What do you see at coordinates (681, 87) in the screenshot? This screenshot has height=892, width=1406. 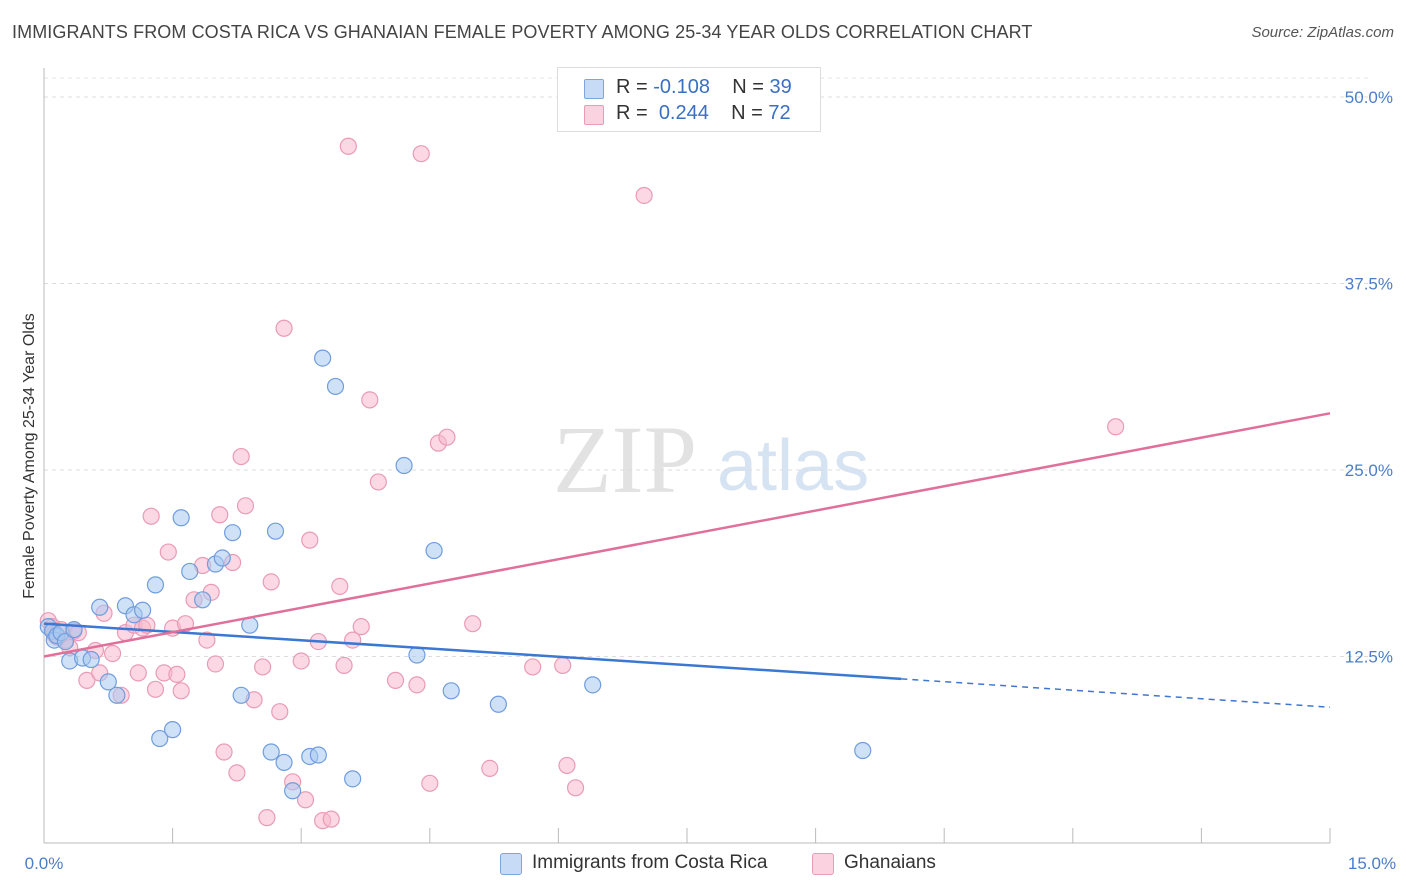 I see `r-value: -0.108` at bounding box center [681, 87].